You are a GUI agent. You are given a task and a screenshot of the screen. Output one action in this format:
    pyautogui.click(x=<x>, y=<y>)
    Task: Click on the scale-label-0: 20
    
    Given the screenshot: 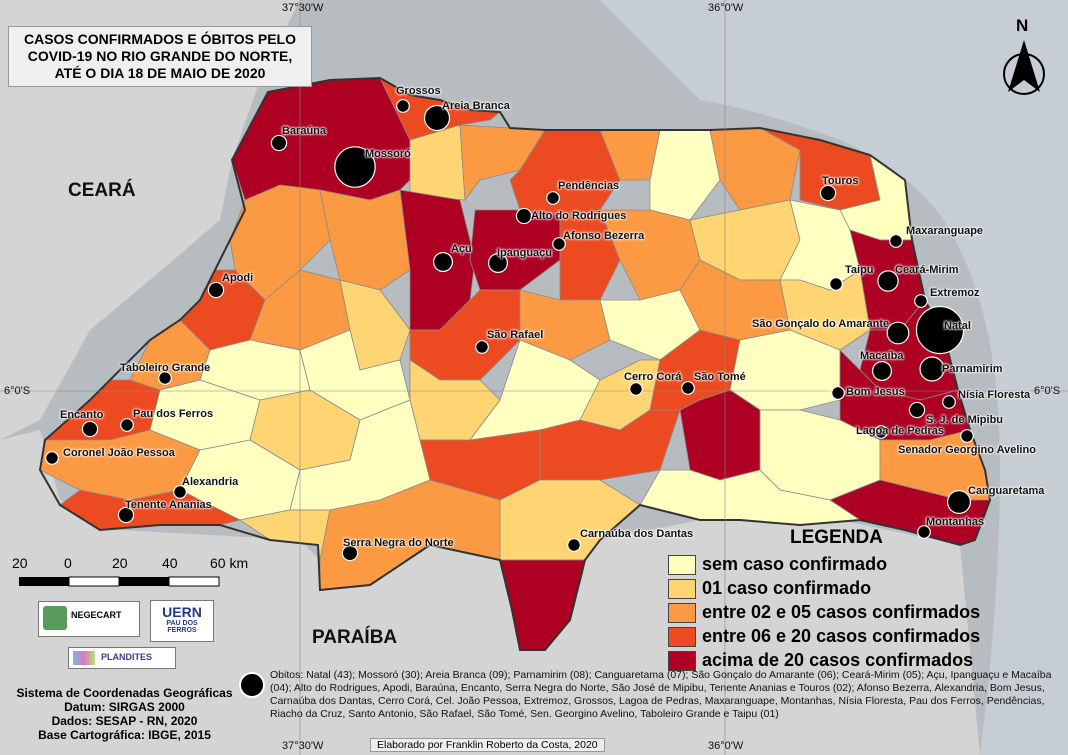 What is the action you would take?
    pyautogui.click(x=20, y=563)
    